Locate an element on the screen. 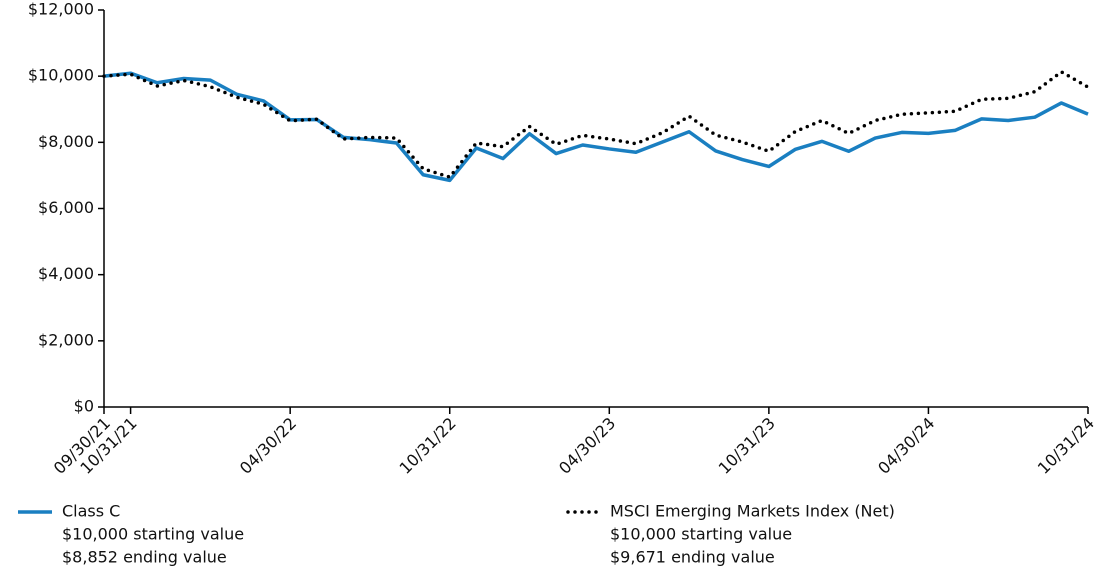 The image size is (1100, 578). y-tick-label: $6,000 is located at coordinates (66, 207).